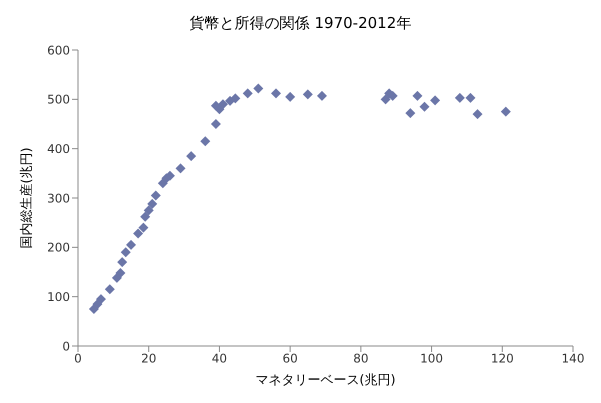 The image size is (601, 403). I want to click on x-tick-label: 40, so click(220, 359).